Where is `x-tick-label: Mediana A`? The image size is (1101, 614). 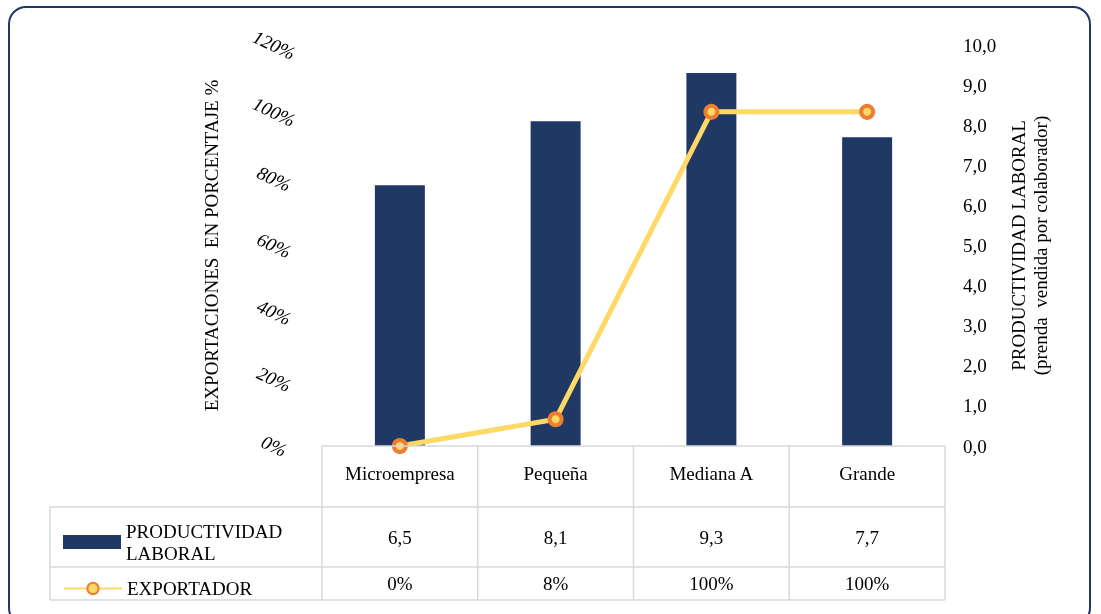 x-tick-label: Mediana A is located at coordinates (711, 473).